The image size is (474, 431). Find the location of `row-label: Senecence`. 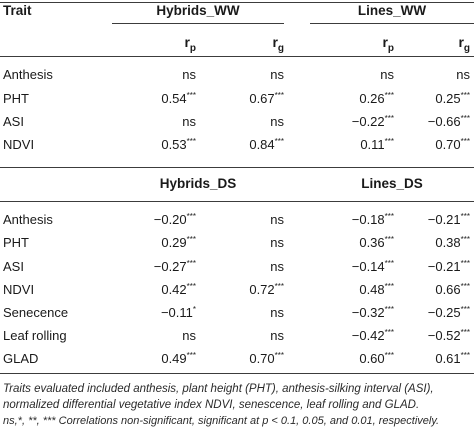

row-label: Senecence is located at coordinates (36, 312).